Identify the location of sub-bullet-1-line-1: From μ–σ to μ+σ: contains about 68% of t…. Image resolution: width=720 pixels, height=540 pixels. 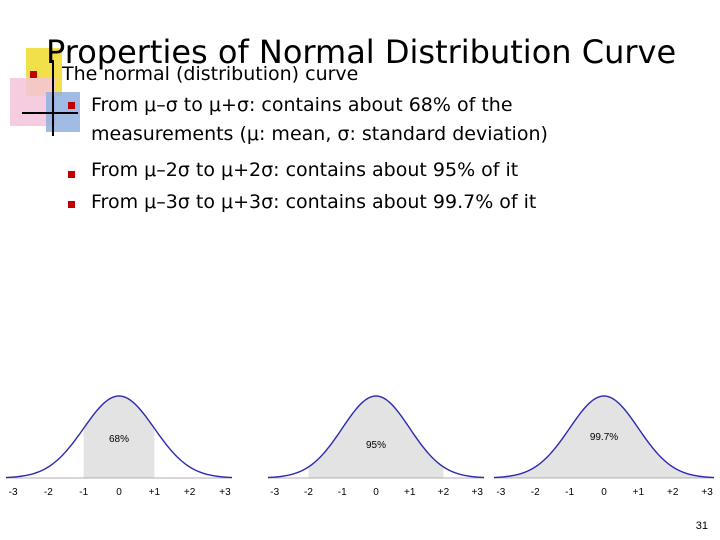
(302, 105).